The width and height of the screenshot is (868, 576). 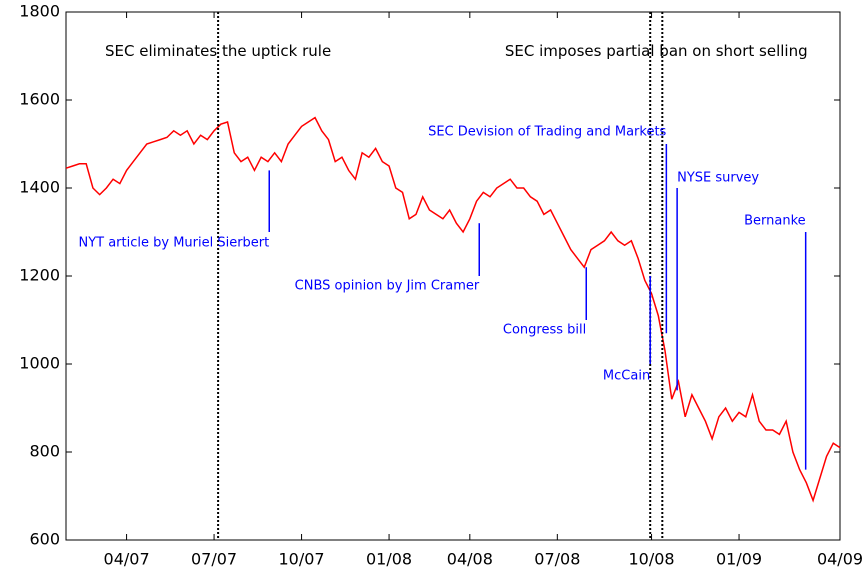 What do you see at coordinates (626, 375) in the screenshot?
I see `annotation-label: McCain` at bounding box center [626, 375].